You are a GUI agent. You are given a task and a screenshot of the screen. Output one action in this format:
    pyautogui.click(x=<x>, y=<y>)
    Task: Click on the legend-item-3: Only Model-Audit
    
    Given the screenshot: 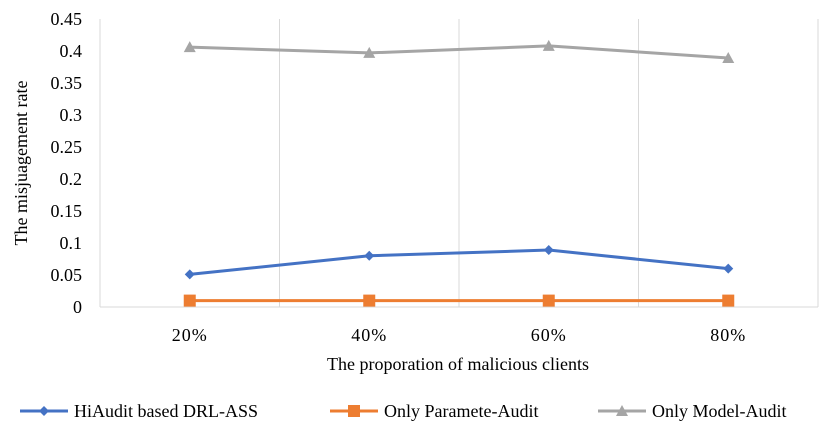 What is the action you would take?
    pyautogui.click(x=692, y=411)
    